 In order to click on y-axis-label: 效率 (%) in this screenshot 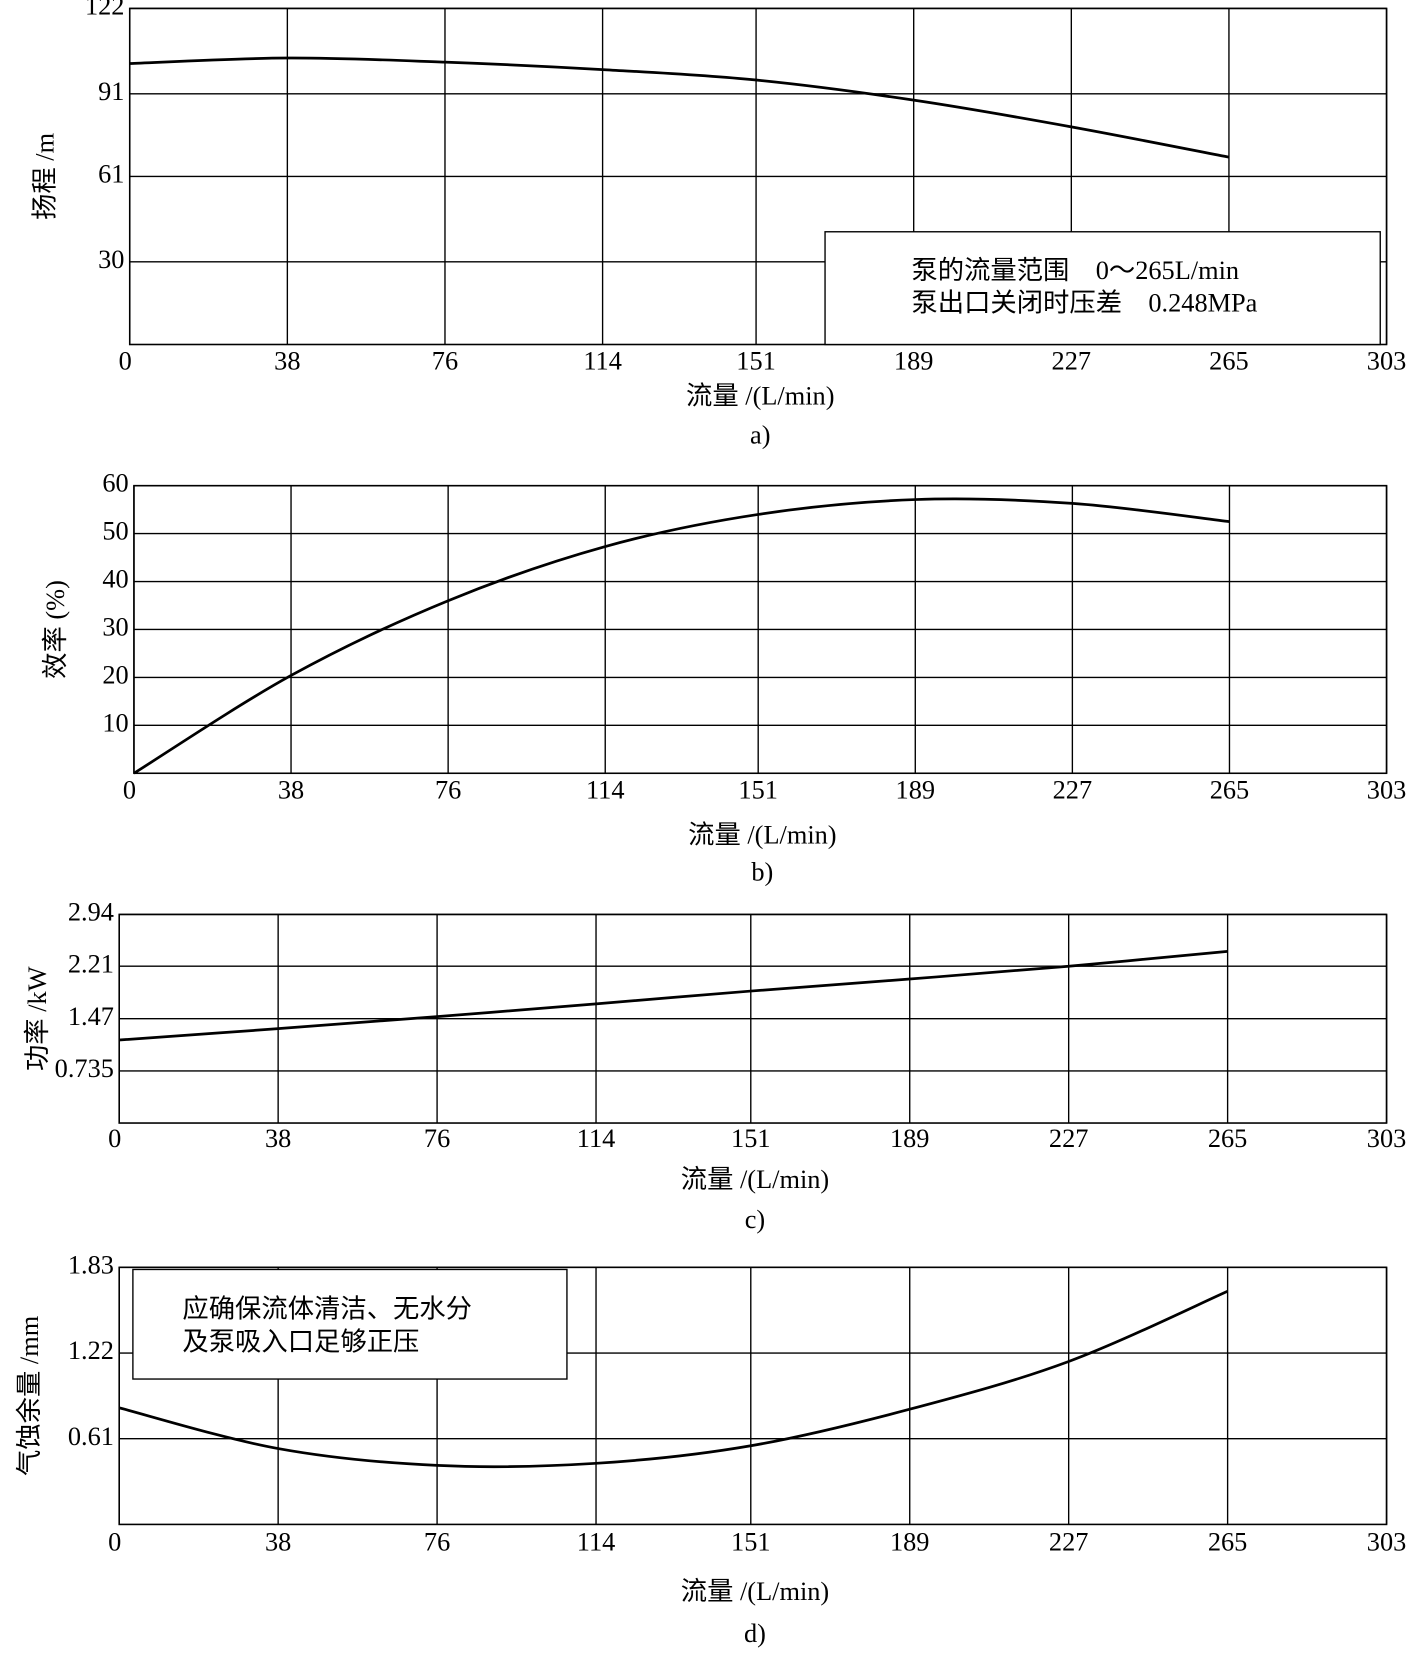, I will do `click(55, 629)`.